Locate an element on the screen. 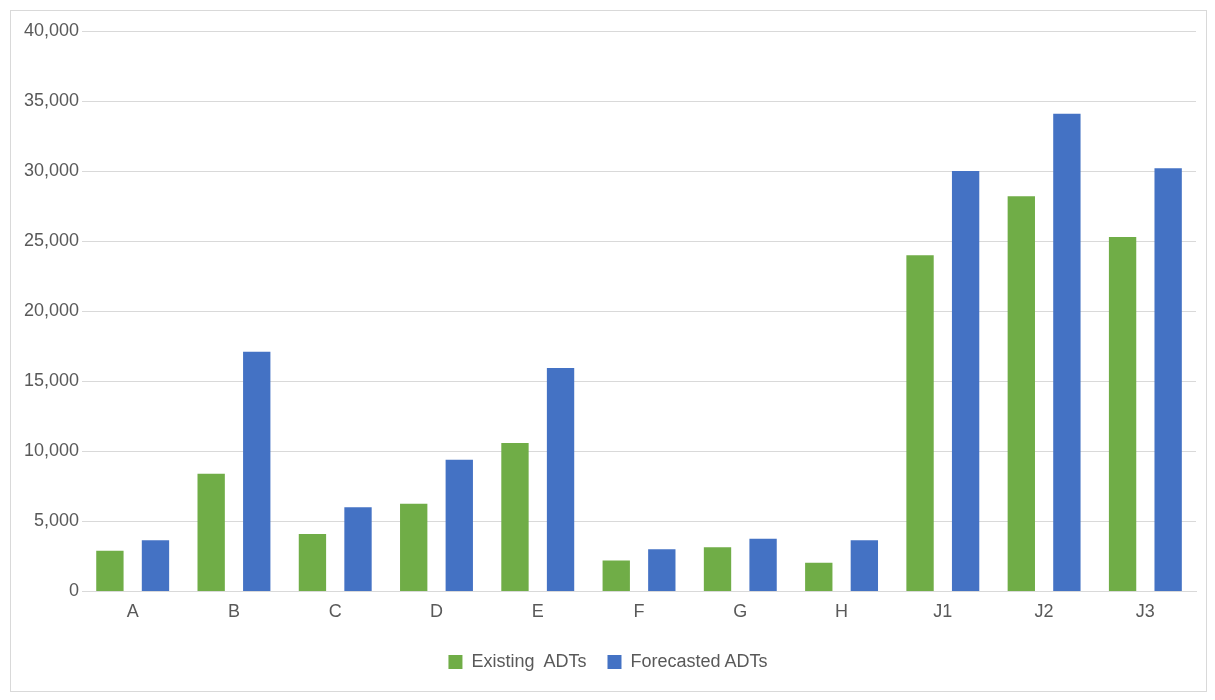  x-tick-label: E is located at coordinates (537, 611).